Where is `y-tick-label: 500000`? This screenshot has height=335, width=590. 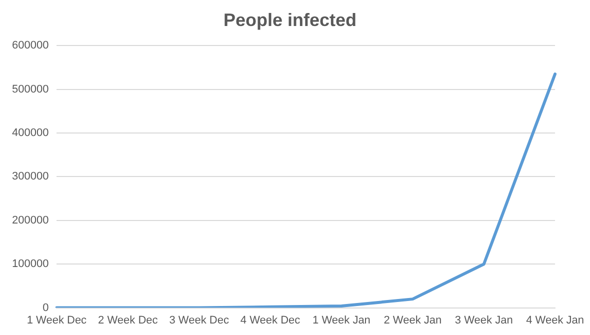 y-tick-label: 500000 is located at coordinates (30, 89).